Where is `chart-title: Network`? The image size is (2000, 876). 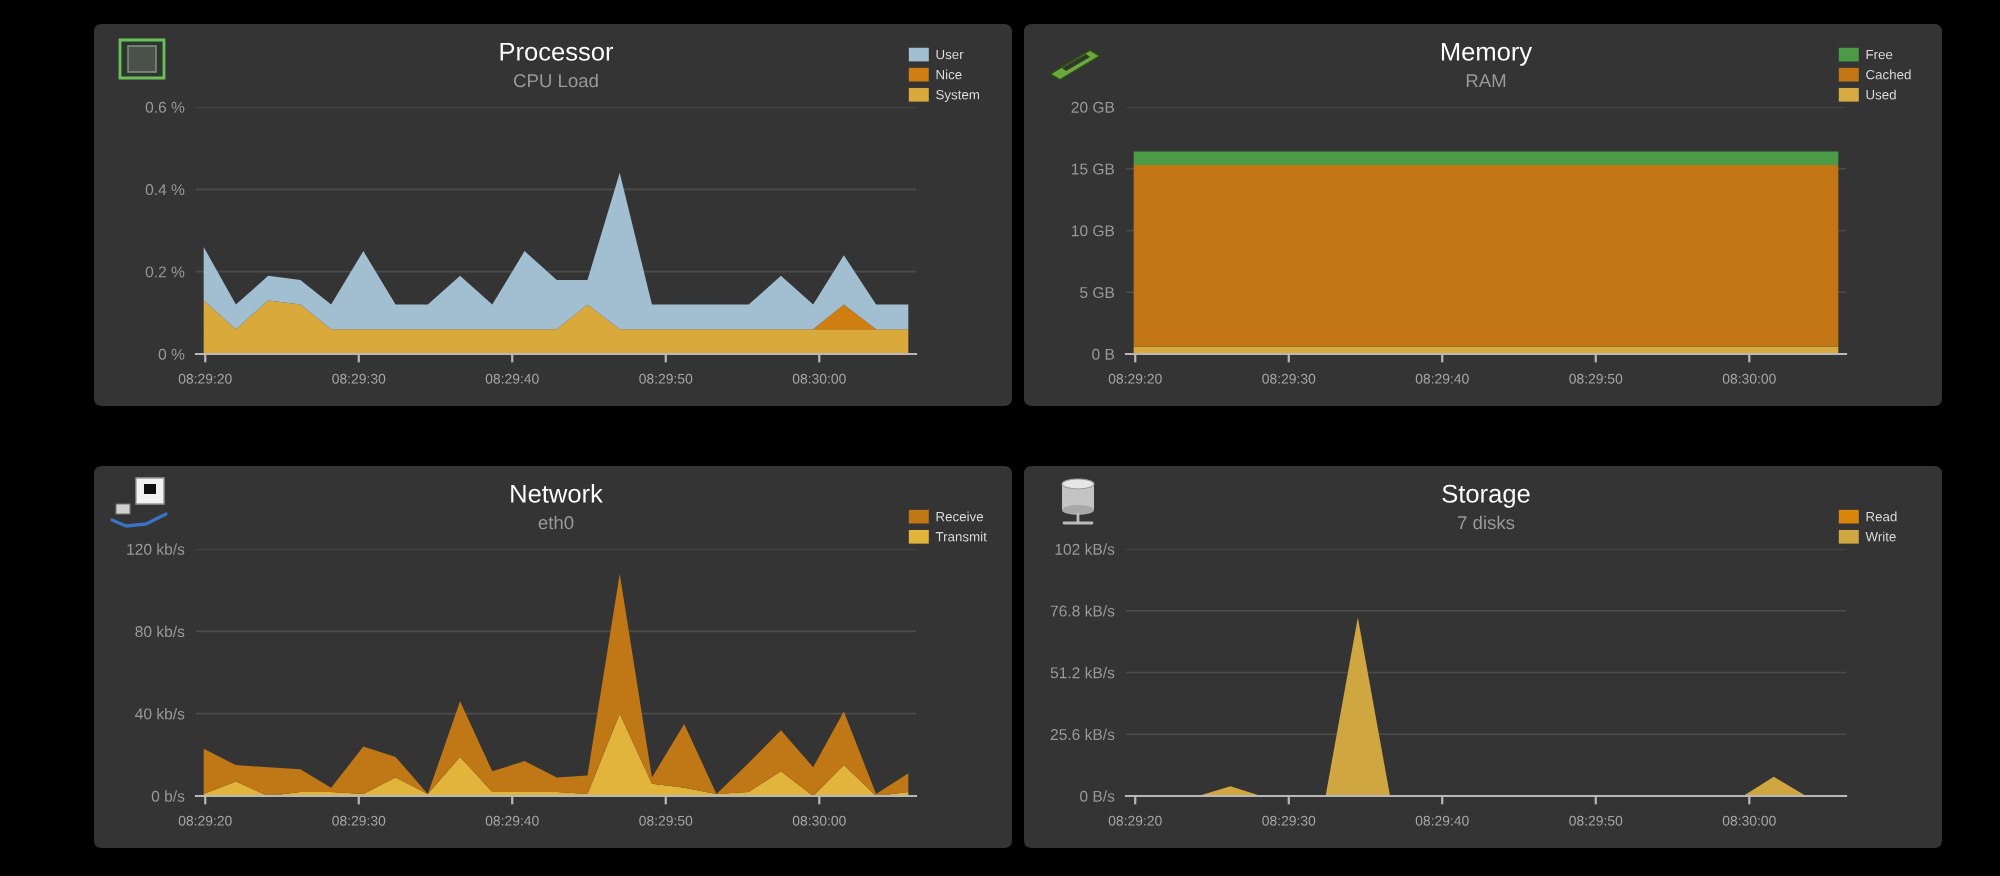 chart-title: Network is located at coordinates (557, 493).